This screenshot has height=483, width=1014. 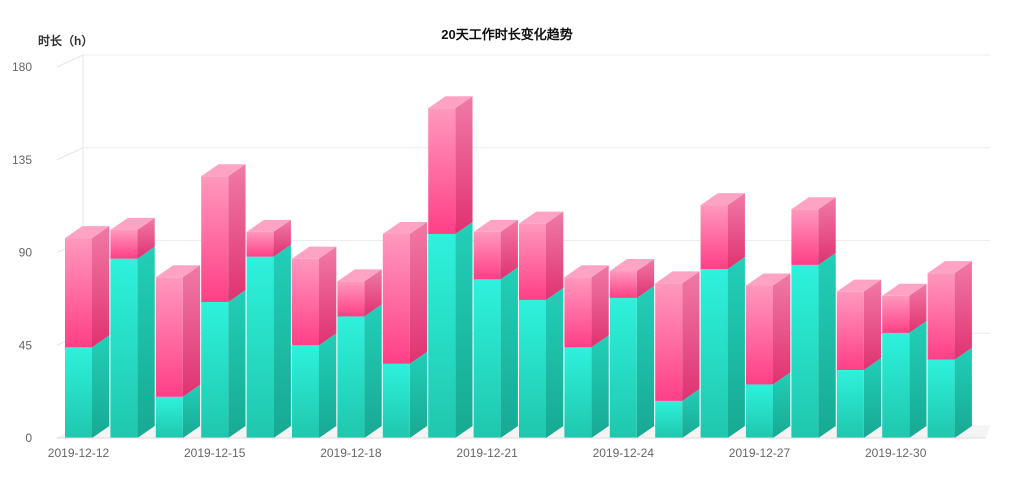 I want to click on y-axis-label: 时长（h）, so click(x=66, y=41).